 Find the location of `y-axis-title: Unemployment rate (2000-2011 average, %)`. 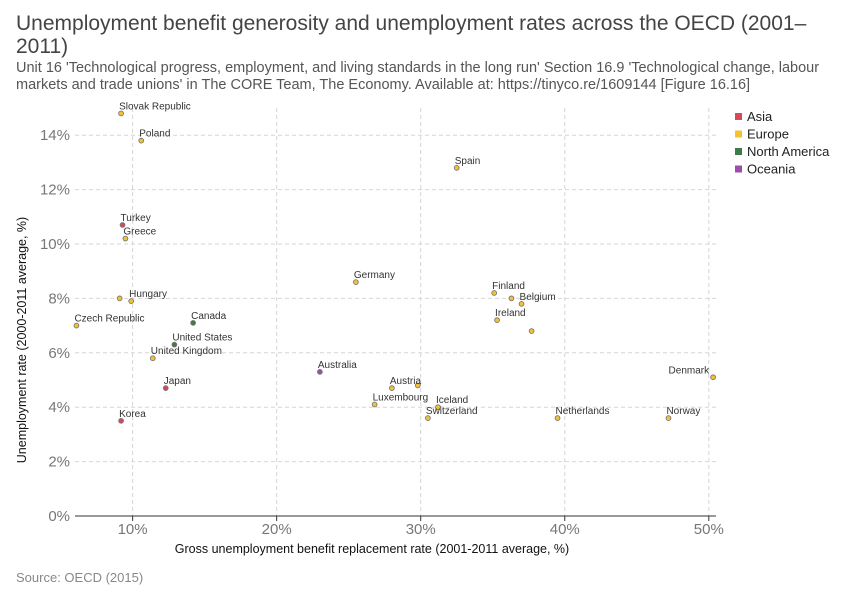

y-axis-title: Unemployment rate (2000-2011 average, %) is located at coordinates (22, 340).